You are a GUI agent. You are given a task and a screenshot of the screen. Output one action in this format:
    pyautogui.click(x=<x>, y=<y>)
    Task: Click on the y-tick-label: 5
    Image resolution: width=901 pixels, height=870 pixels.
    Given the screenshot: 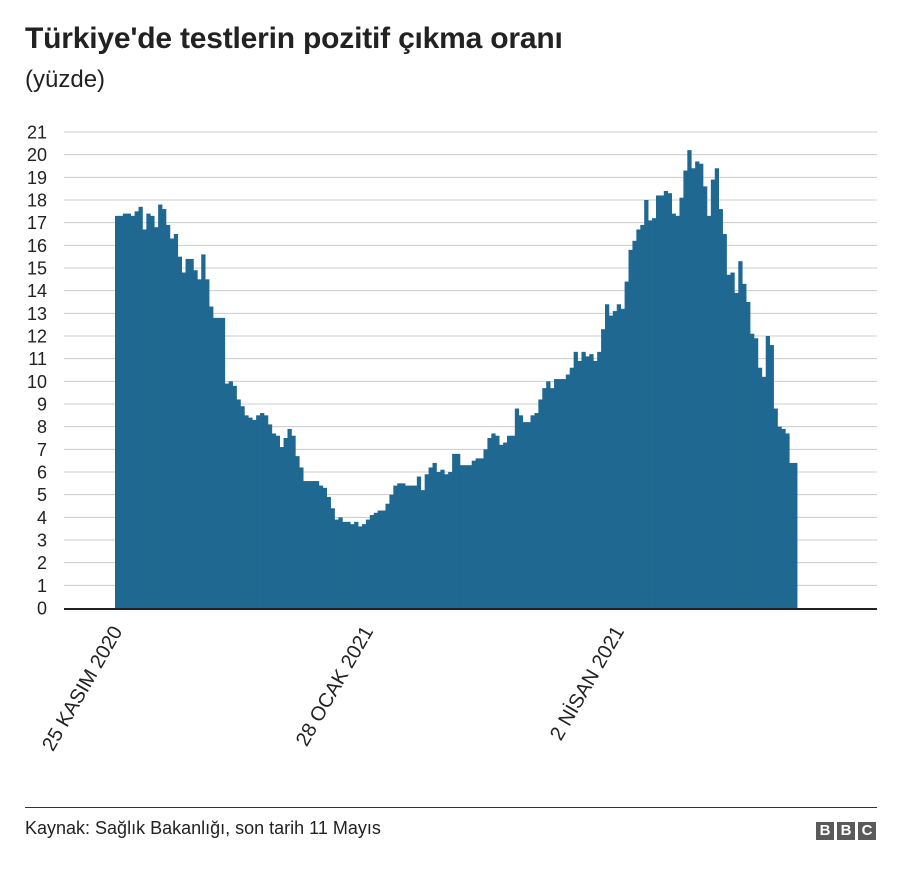 What is the action you would take?
    pyautogui.click(x=42, y=495)
    